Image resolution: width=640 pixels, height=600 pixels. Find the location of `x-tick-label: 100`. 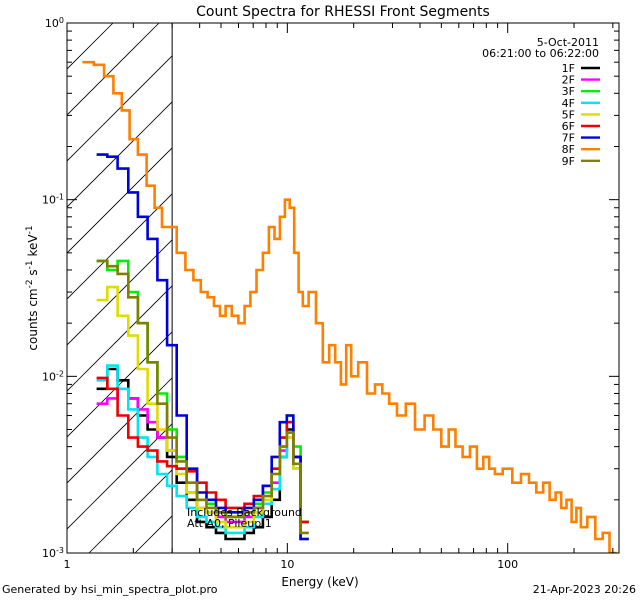

x-tick-label: 100 is located at coordinates (507, 564).